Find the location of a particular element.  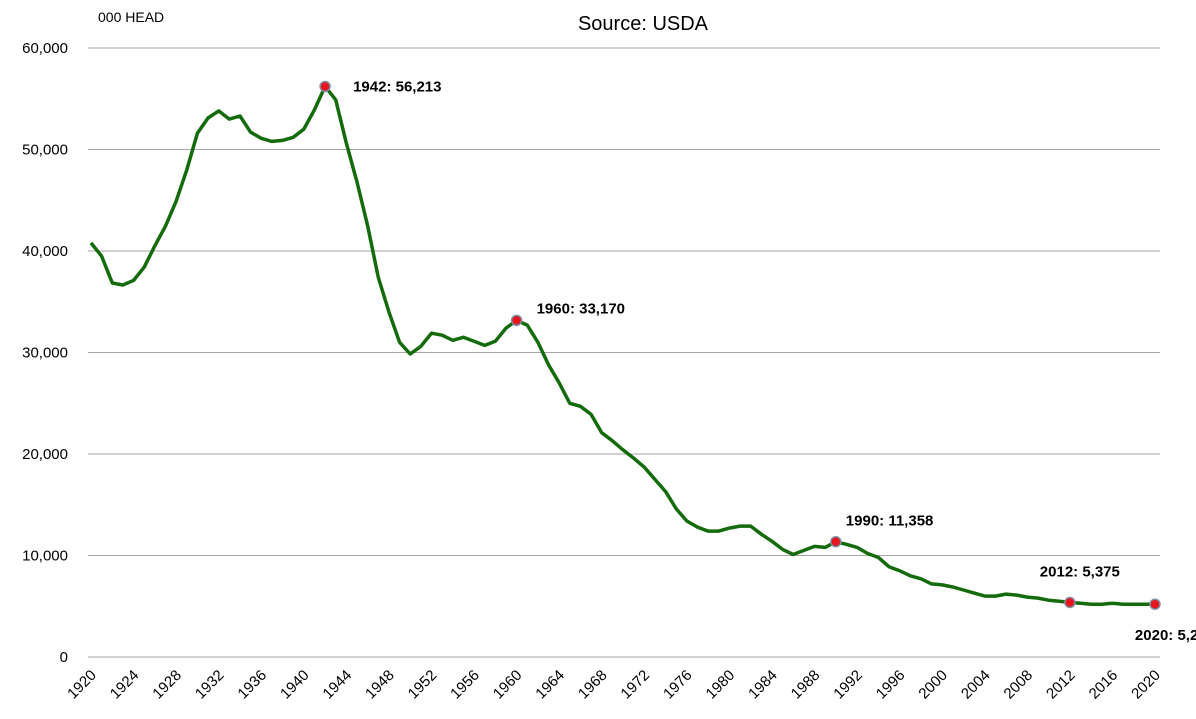

x-tick-label: 1924 is located at coordinates (125, 685).